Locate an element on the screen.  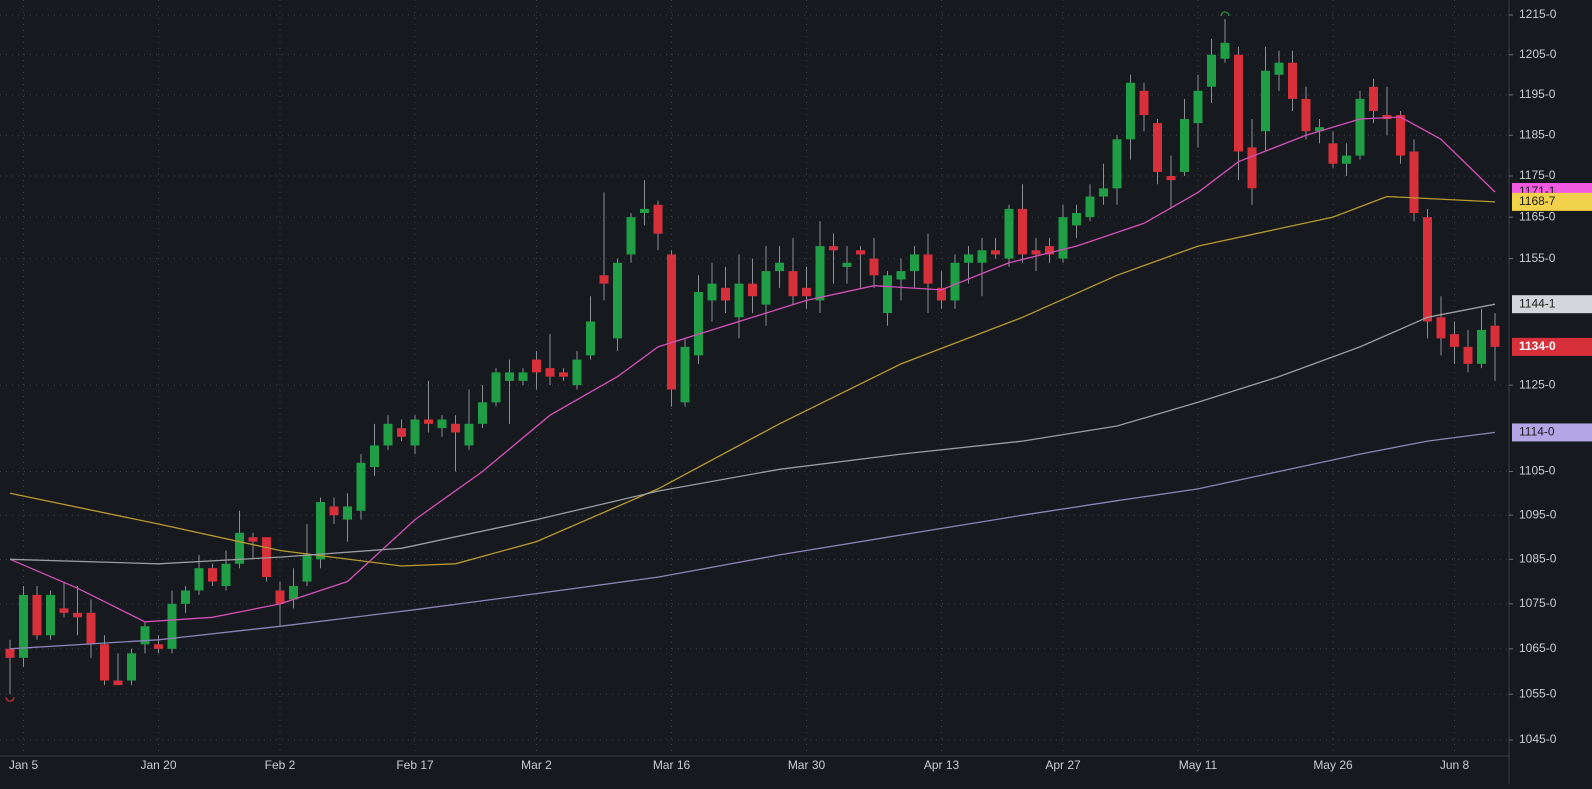
y-tick-label: 1085-0 is located at coordinates (1538, 558).